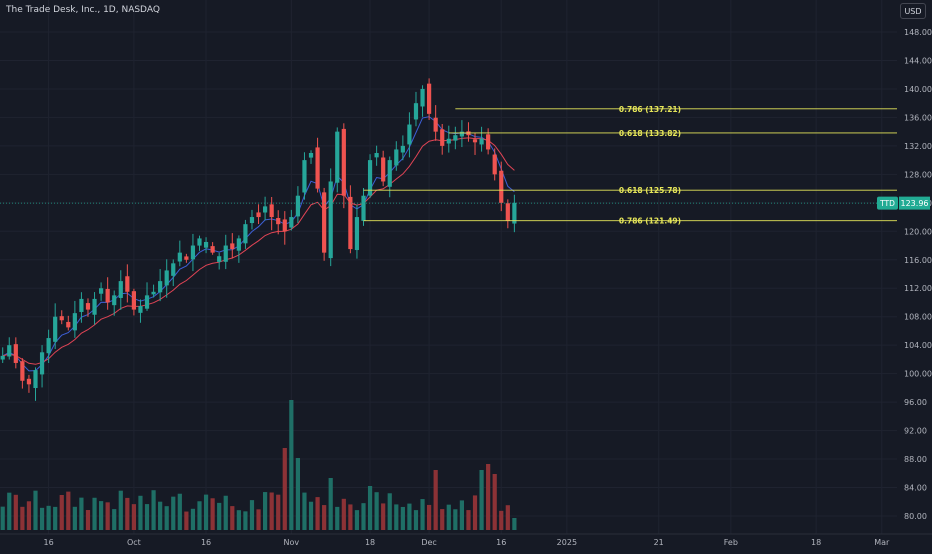 This screenshot has height=554, width=932. What do you see at coordinates (915, 459) in the screenshot?
I see `price-tick-label: 88.00` at bounding box center [915, 459].